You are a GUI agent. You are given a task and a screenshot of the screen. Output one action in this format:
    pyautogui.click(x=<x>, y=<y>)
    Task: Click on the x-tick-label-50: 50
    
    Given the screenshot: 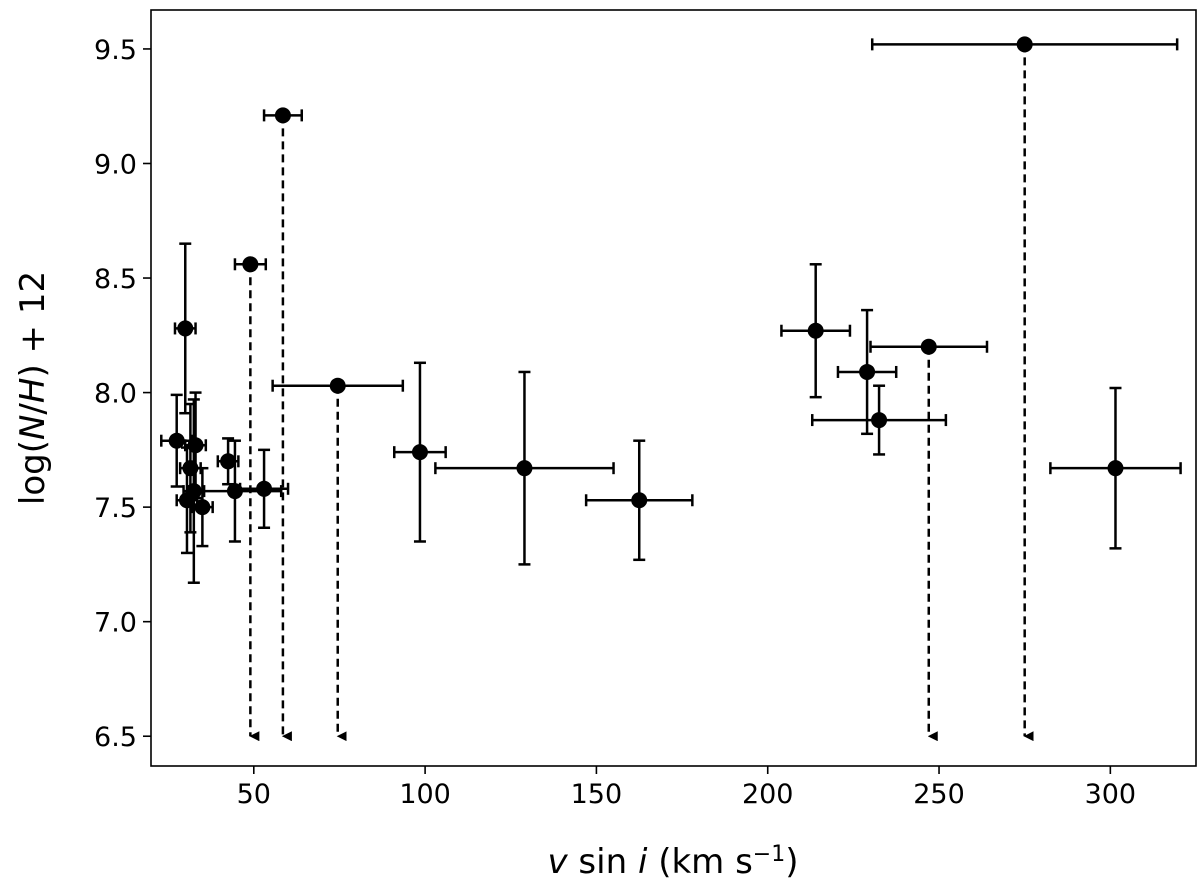 What is the action you would take?
    pyautogui.click(x=254, y=794)
    